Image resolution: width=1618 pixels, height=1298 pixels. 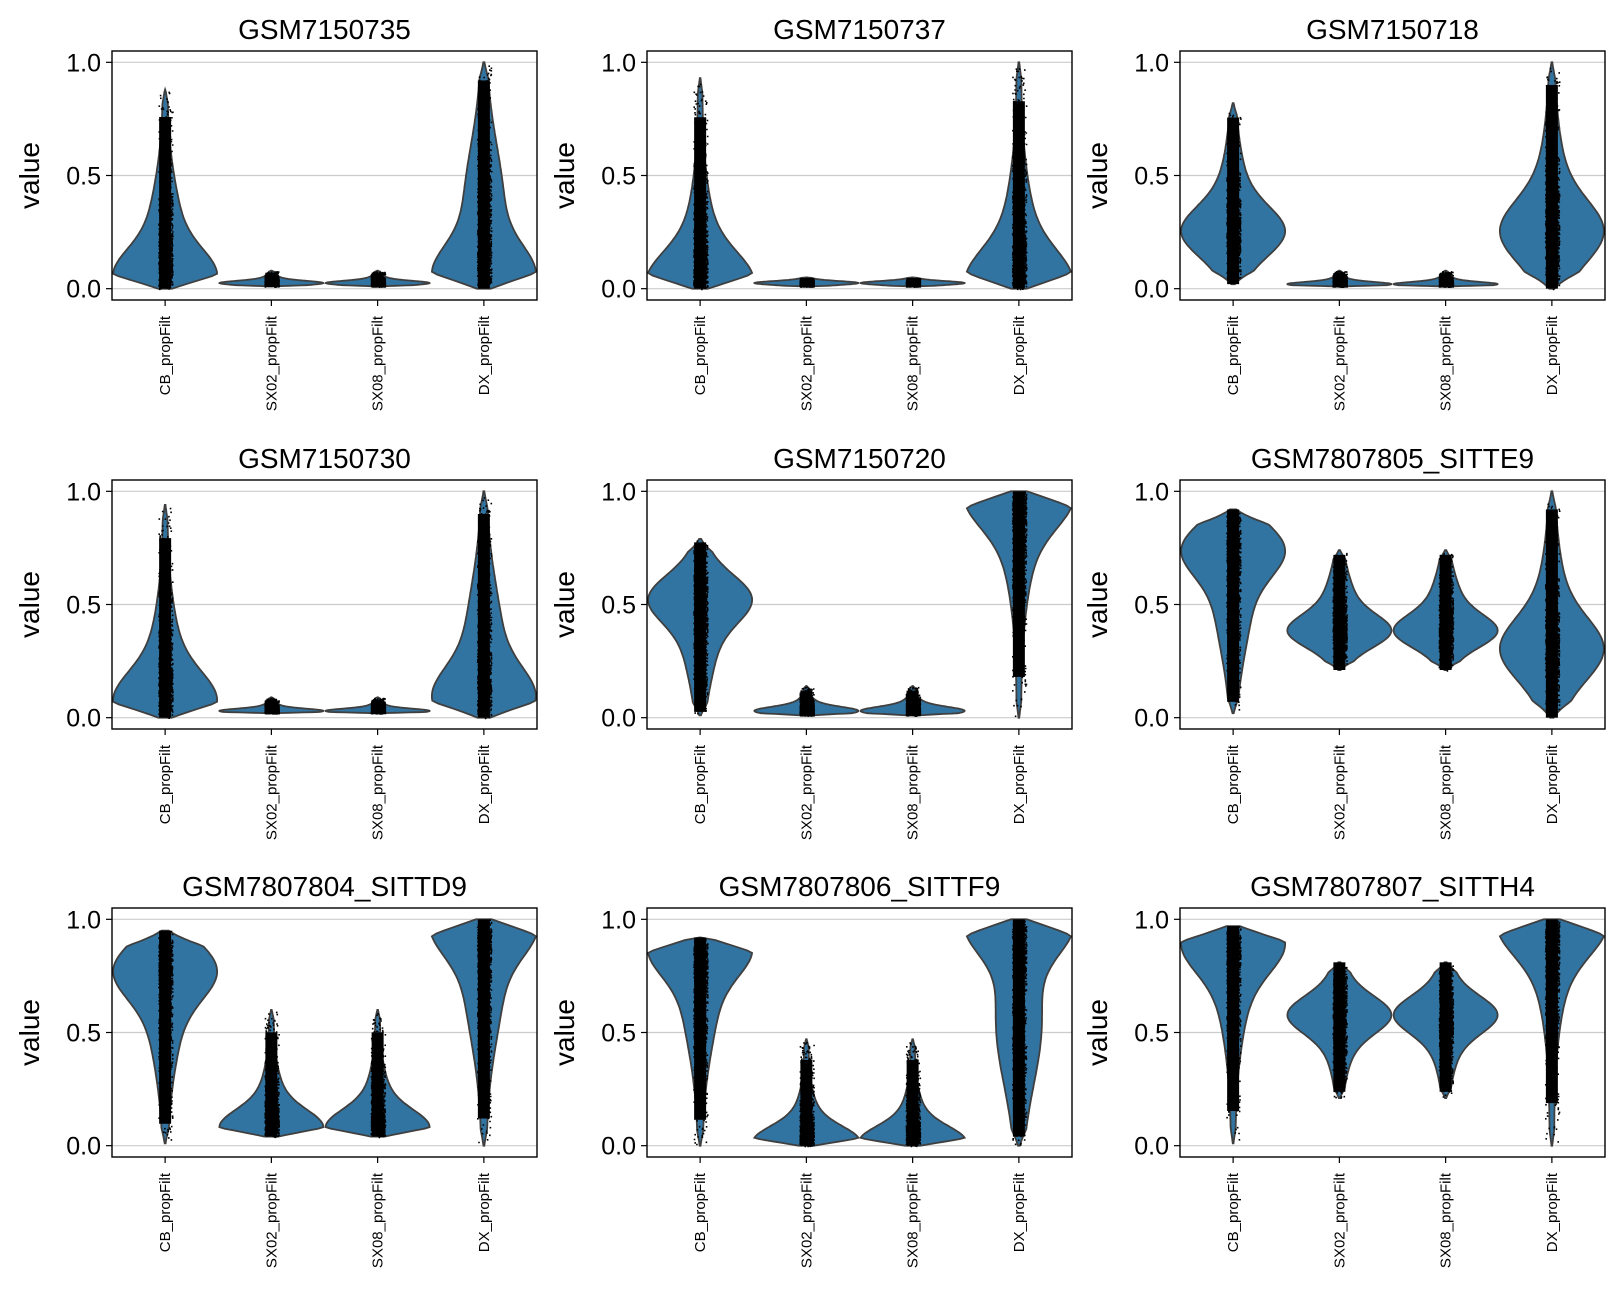 What do you see at coordinates (324, 29) in the screenshot?
I see `panel-title: GSM7150735` at bounding box center [324, 29].